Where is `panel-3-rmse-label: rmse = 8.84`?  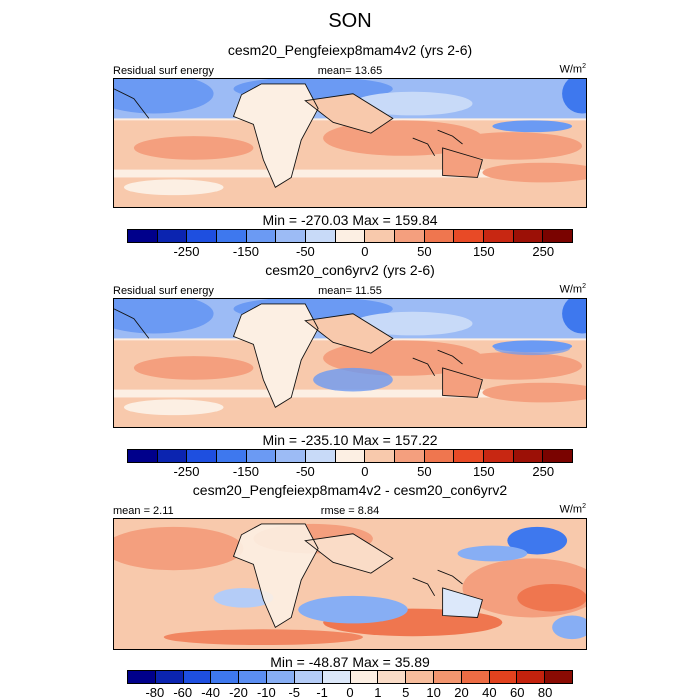
panel-3-rmse-label: rmse = 8.84 is located at coordinates (350, 511).